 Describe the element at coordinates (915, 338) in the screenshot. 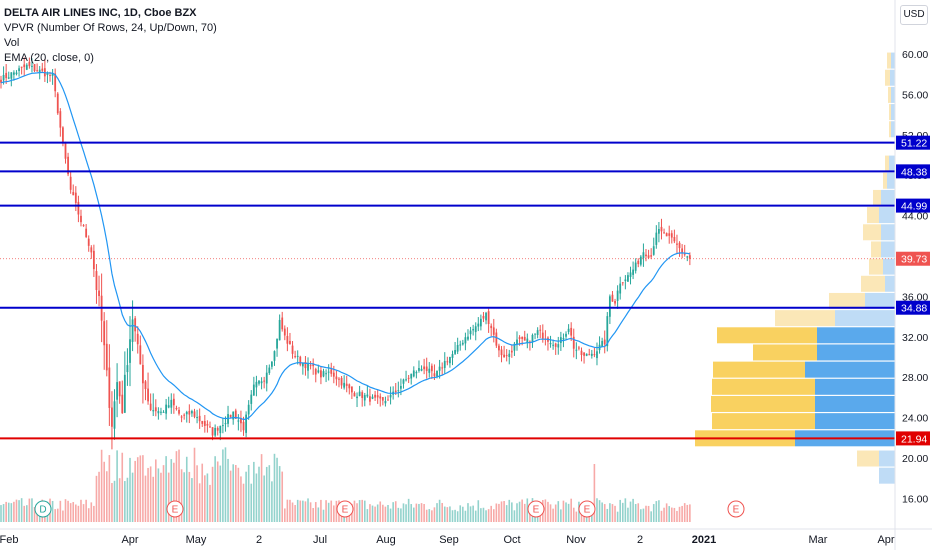

I see `price-tick-label: 32.00` at that location.